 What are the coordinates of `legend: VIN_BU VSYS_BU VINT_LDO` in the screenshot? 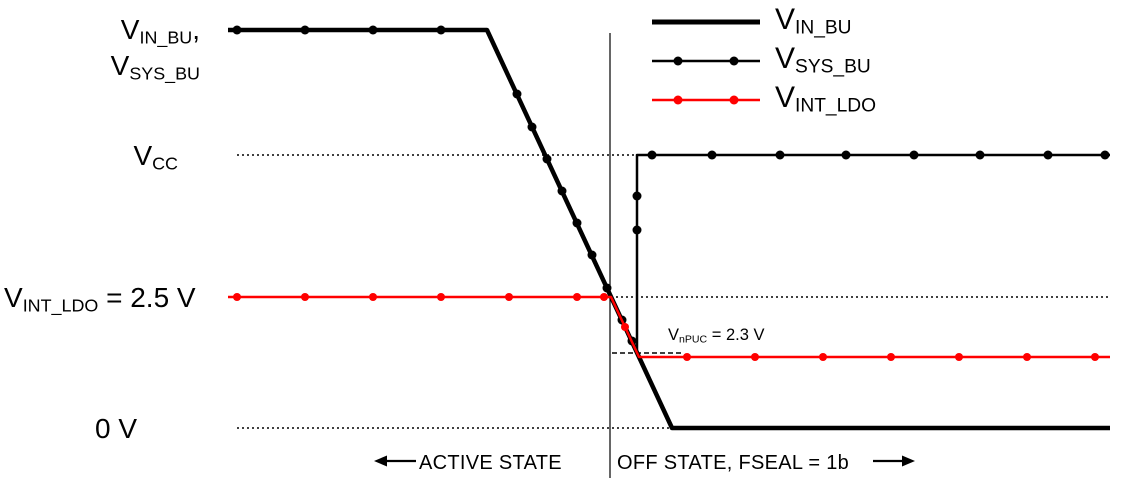 It's located at (763, 60).